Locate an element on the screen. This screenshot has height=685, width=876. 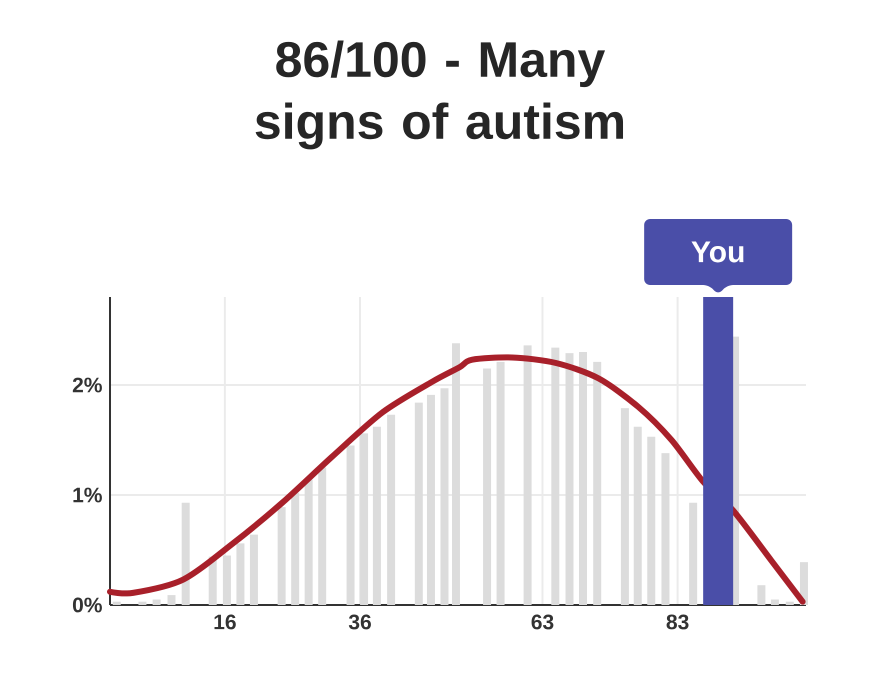
x-tick-label: 63 is located at coordinates (543, 622).